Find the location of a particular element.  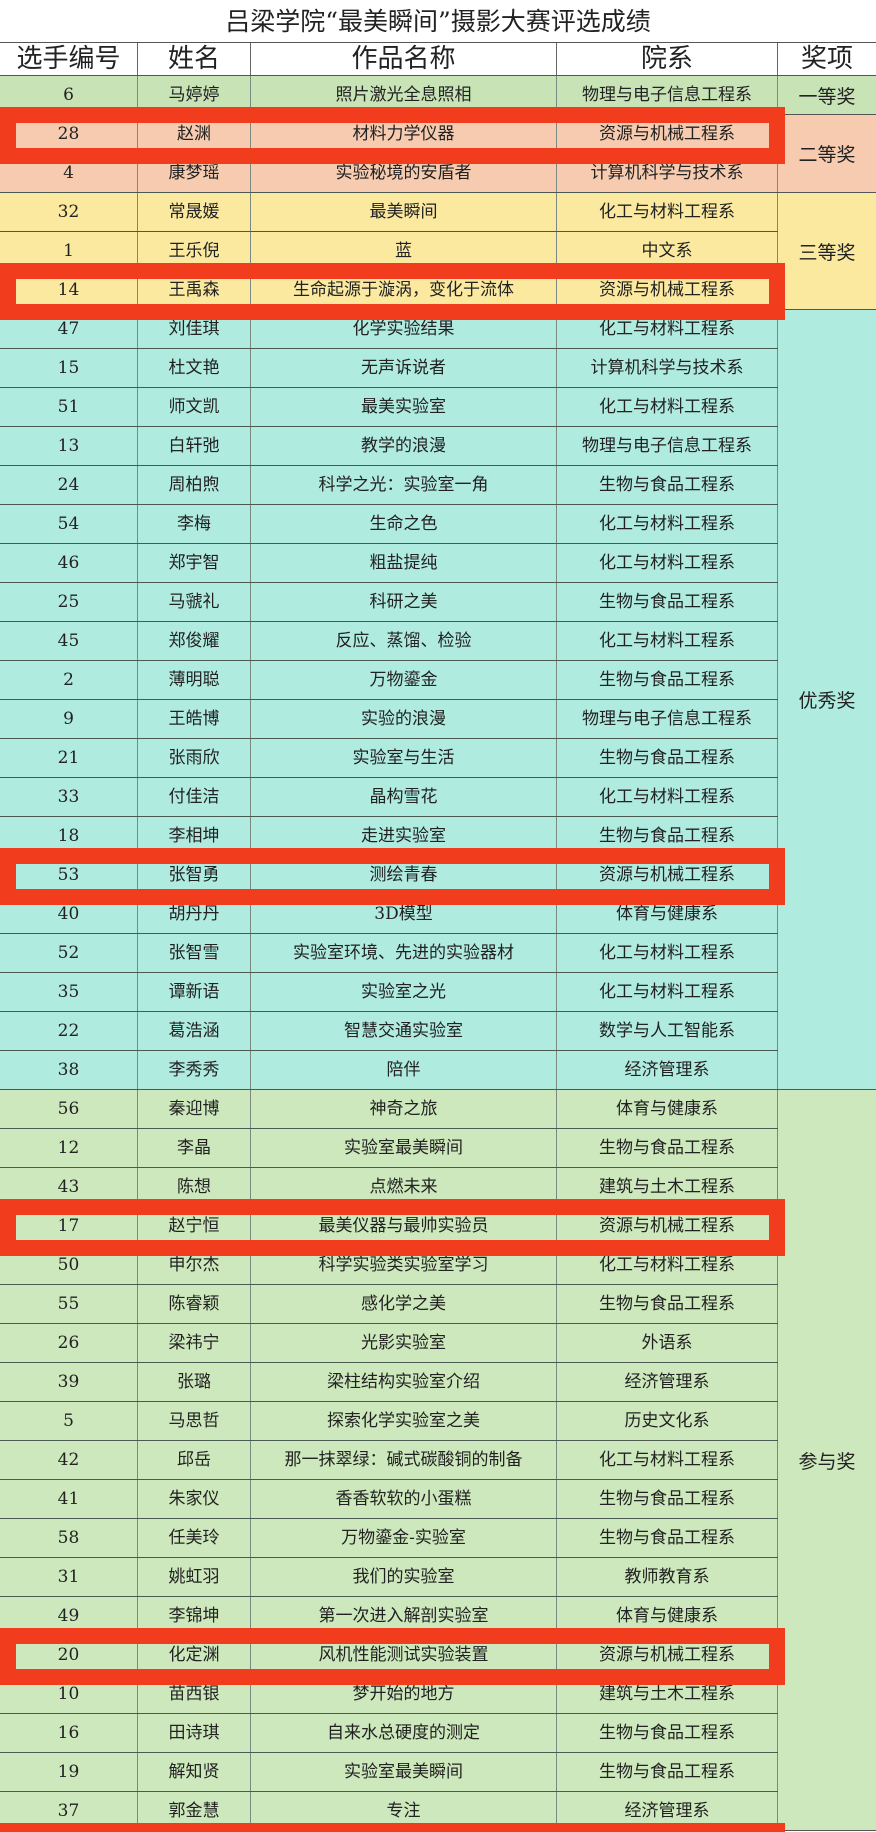

cell-contestant-id: 13 is located at coordinates (69, 446).